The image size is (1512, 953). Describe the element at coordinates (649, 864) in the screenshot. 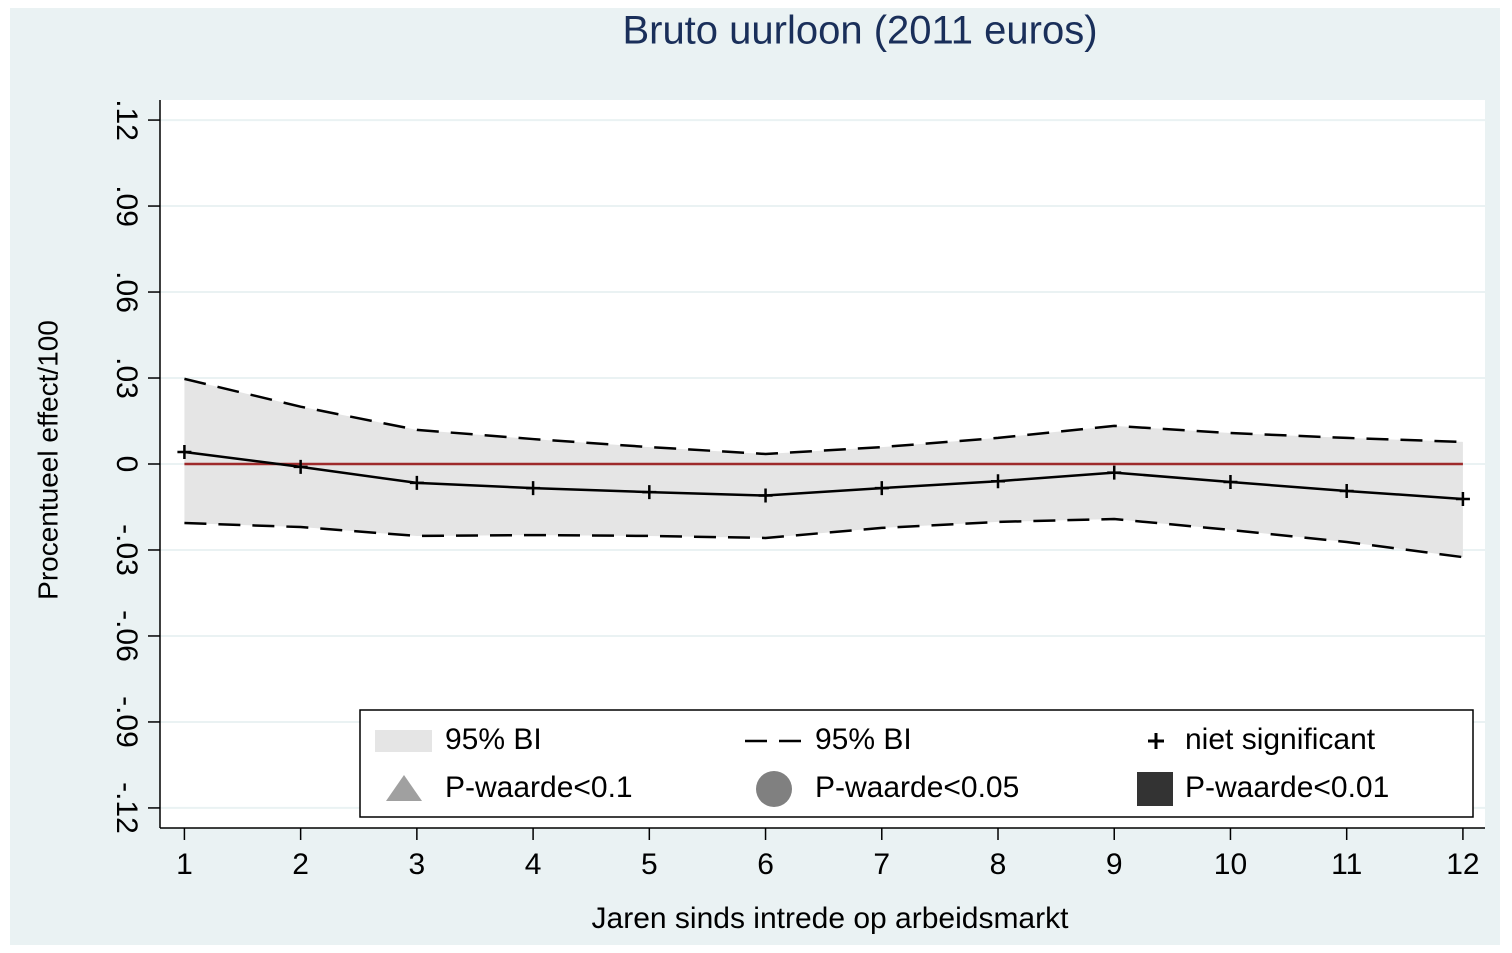

I see `x-tick-label: 5` at that location.